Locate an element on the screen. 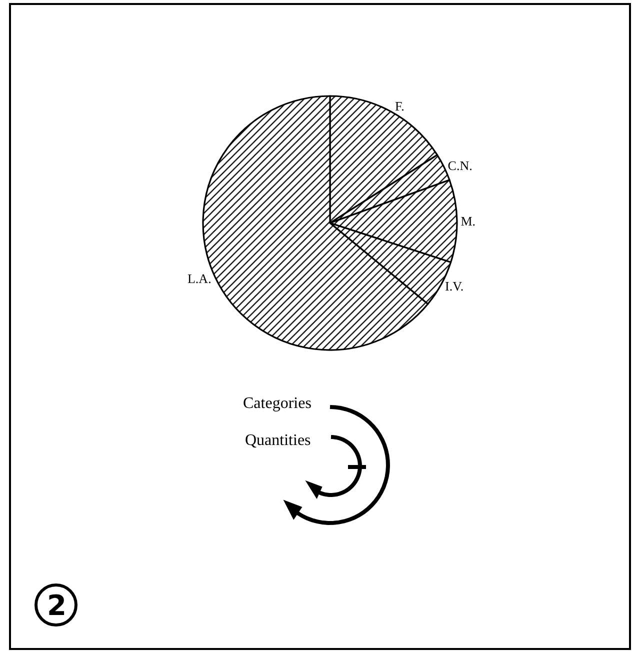 This screenshot has width=633, height=651. slice-label: F. is located at coordinates (399, 106).